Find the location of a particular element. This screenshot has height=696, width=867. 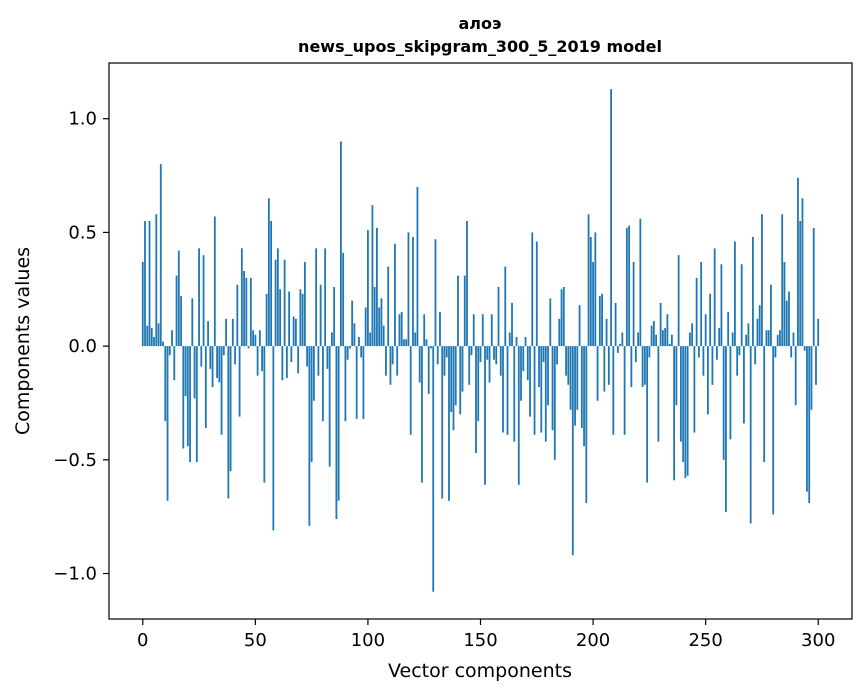

x-tick-label: 100 is located at coordinates (368, 640).